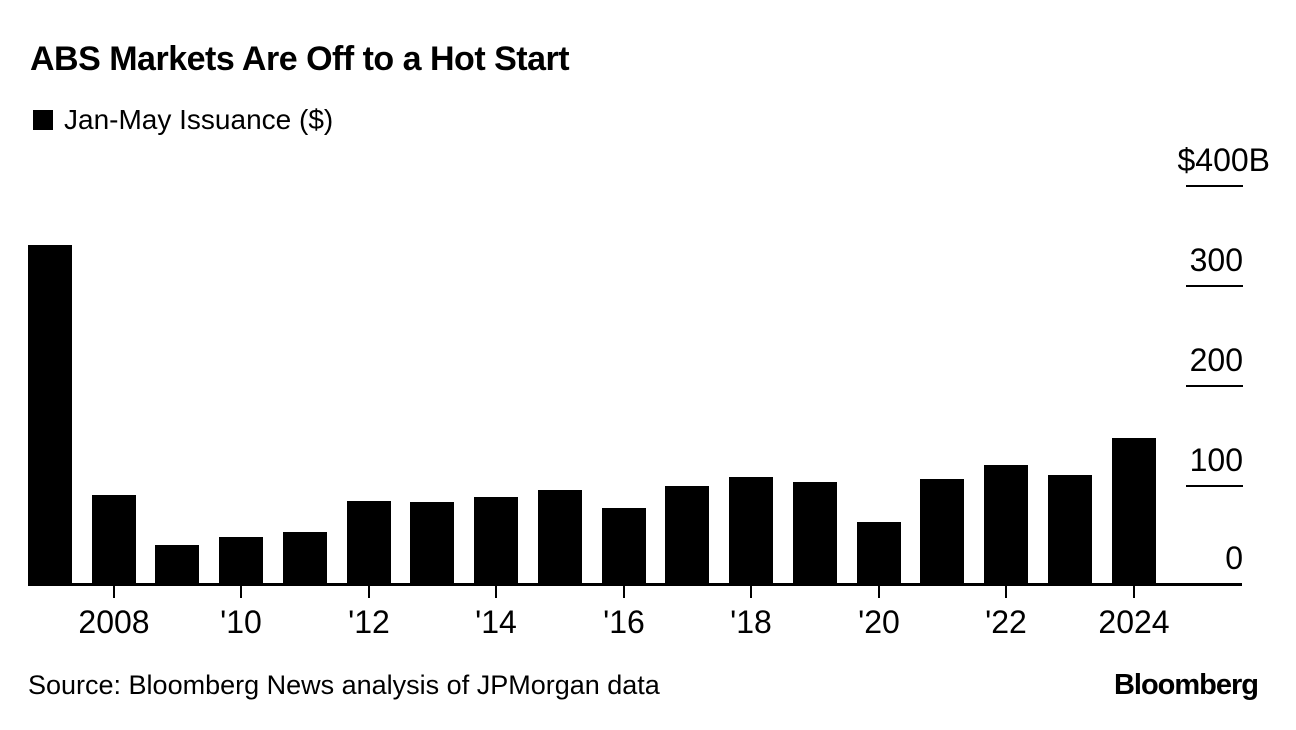 The height and width of the screenshot is (730, 1296). Describe the element at coordinates (369, 543) in the screenshot. I see `bar-2012` at that location.